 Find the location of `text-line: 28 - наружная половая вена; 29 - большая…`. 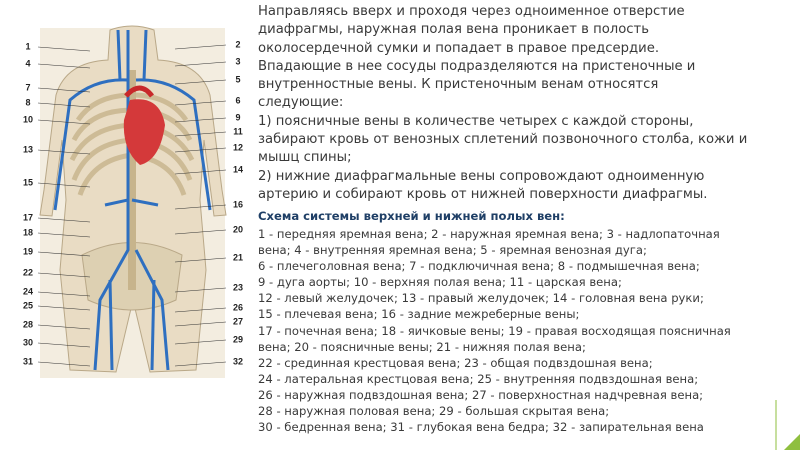

text-line: 28 - наружная половая вена; 29 - большая… is located at coordinates (434, 411).